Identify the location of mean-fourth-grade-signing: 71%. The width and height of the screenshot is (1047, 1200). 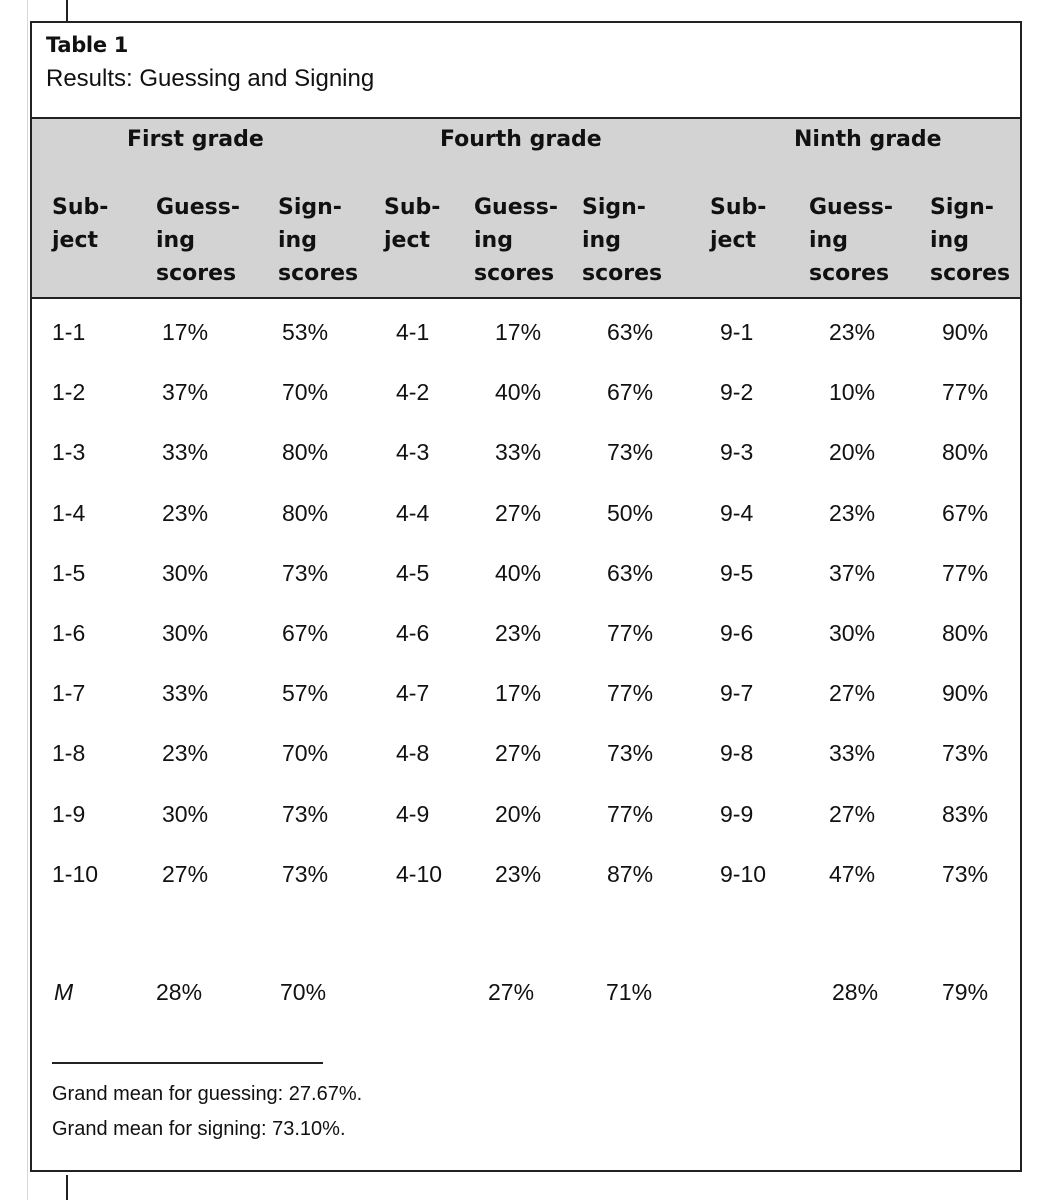
(629, 992).